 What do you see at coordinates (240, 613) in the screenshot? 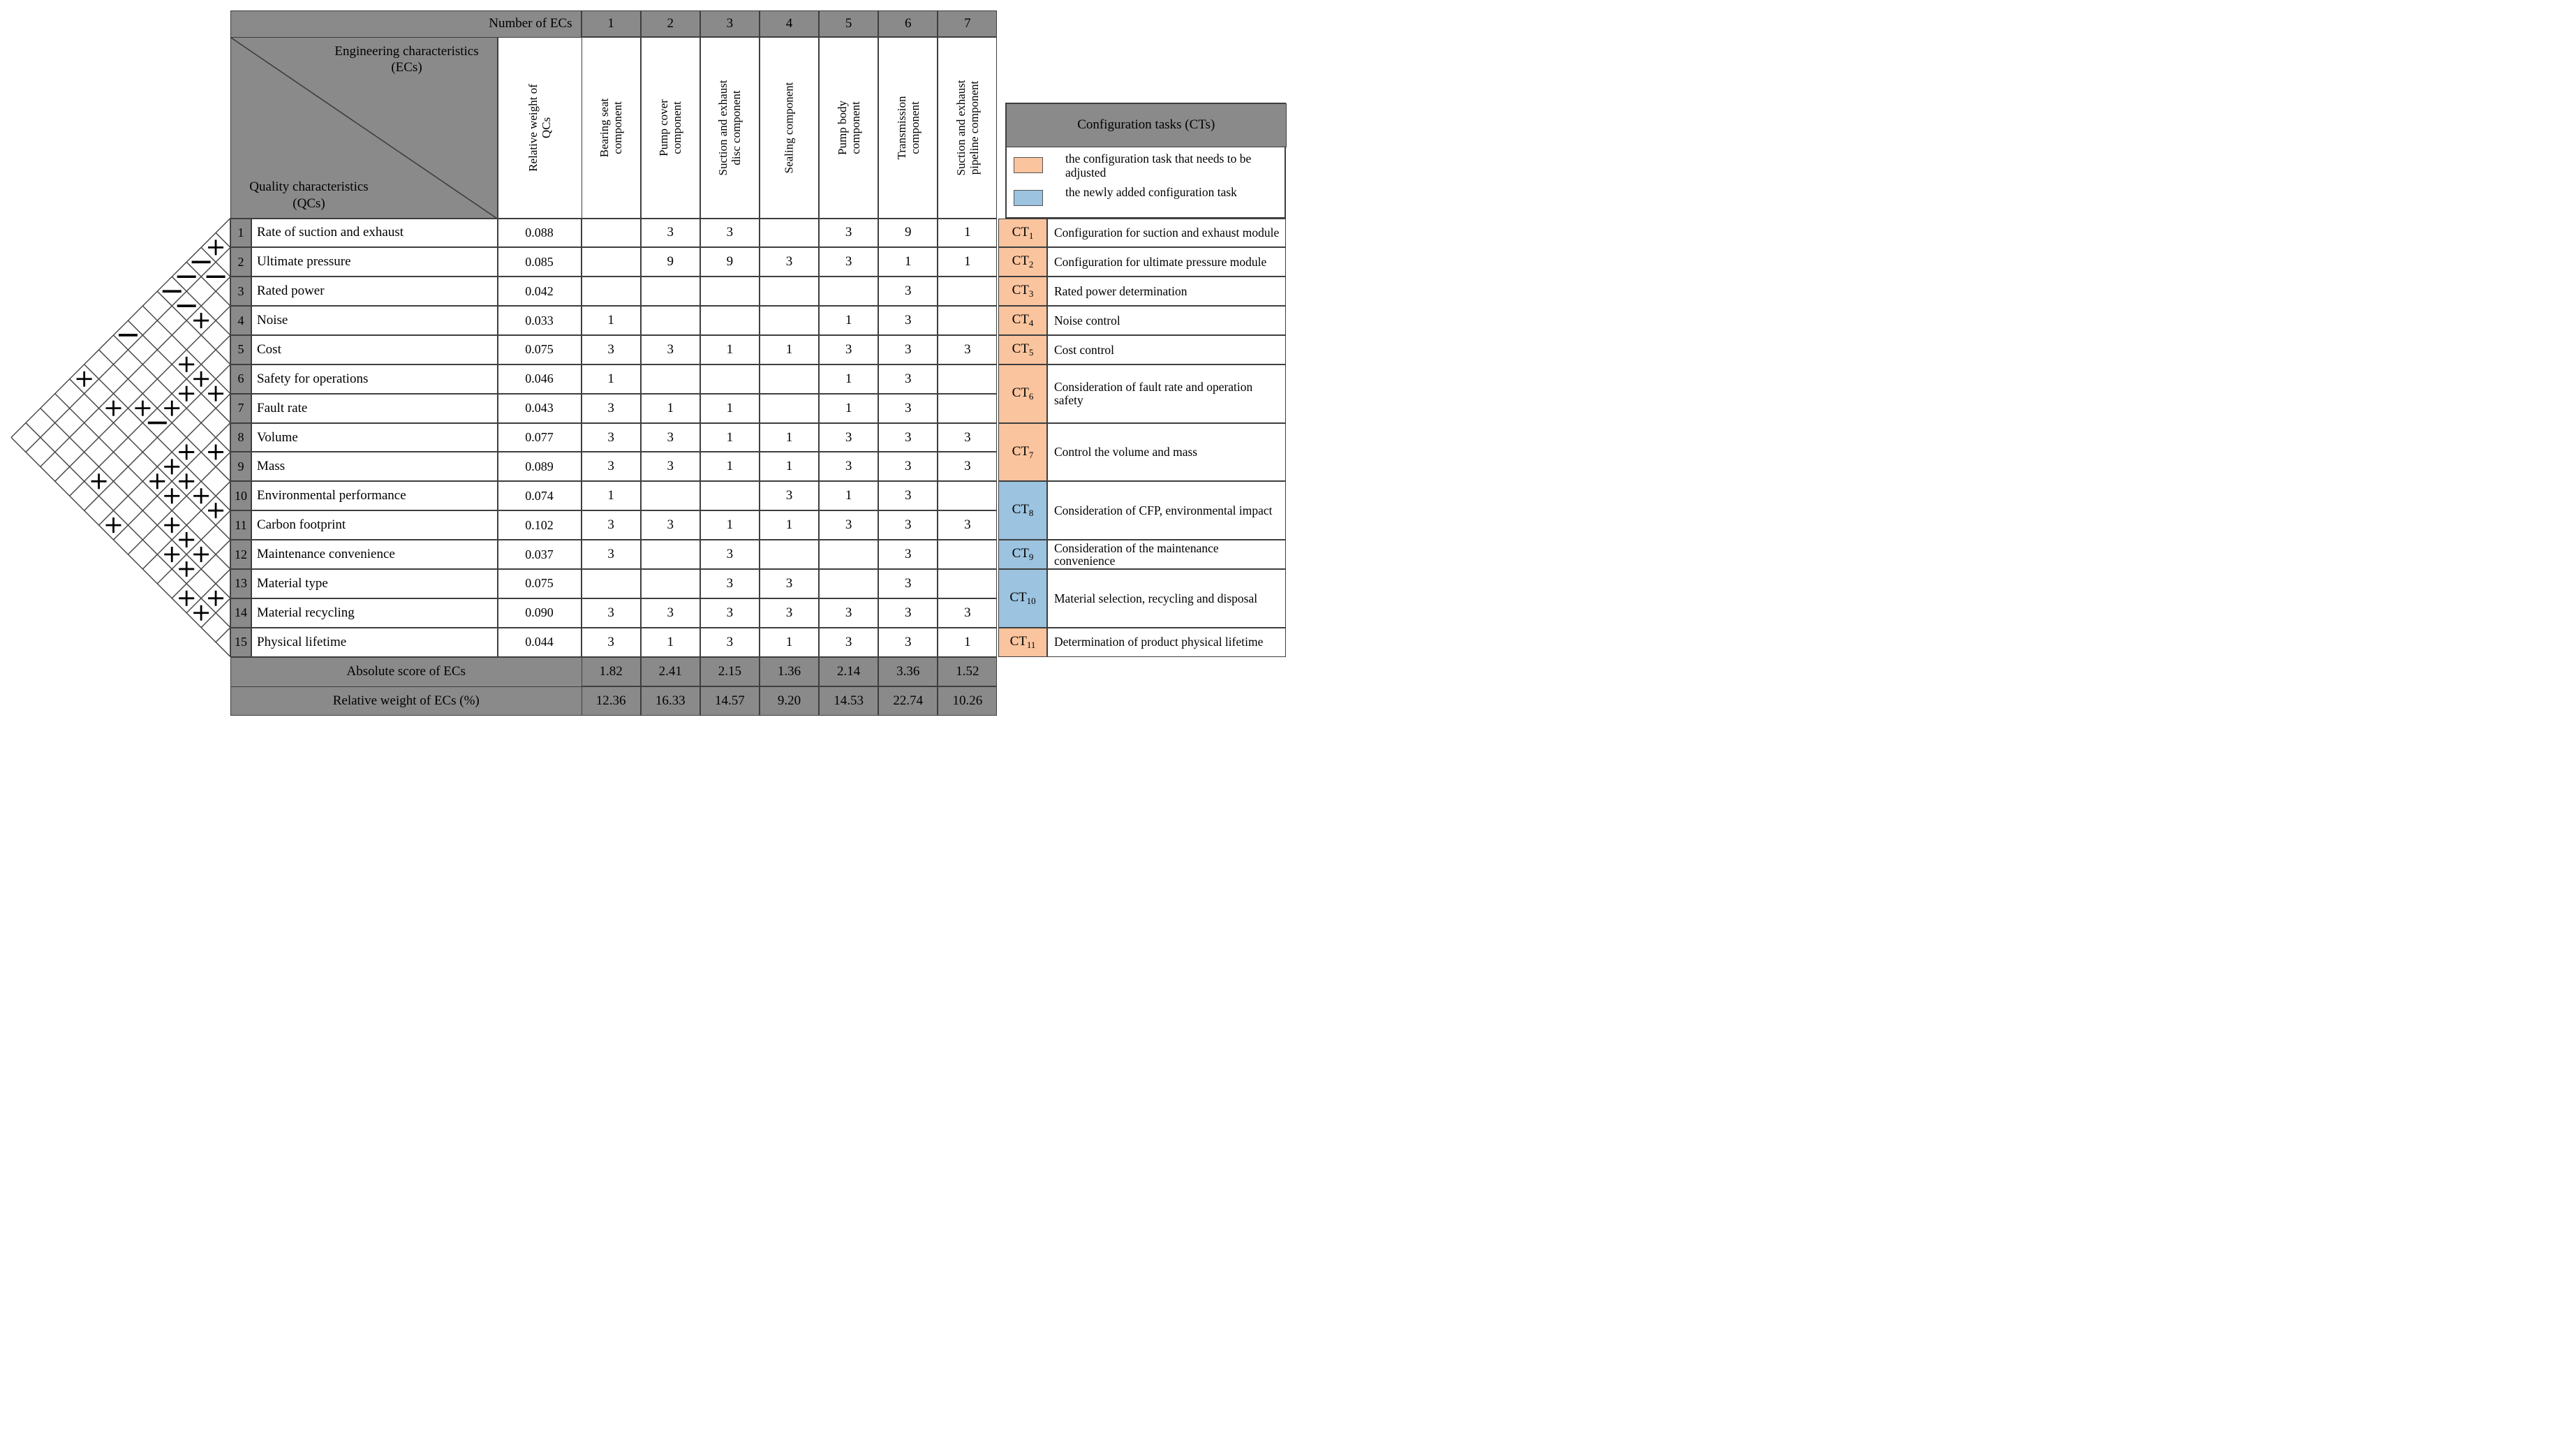
I see `row-number: 14` at bounding box center [240, 613].